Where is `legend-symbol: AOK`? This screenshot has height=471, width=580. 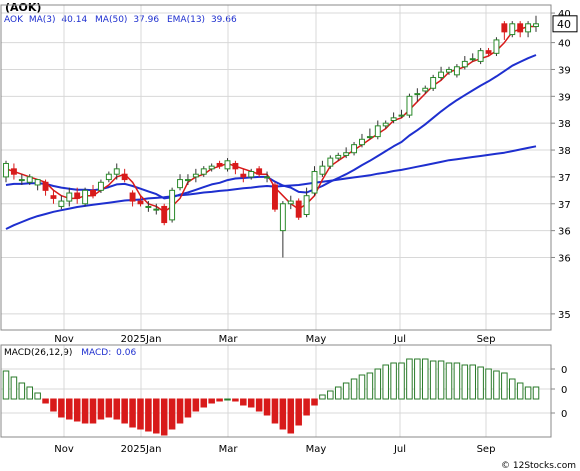 legend-symbol: AOK is located at coordinates (13, 20).